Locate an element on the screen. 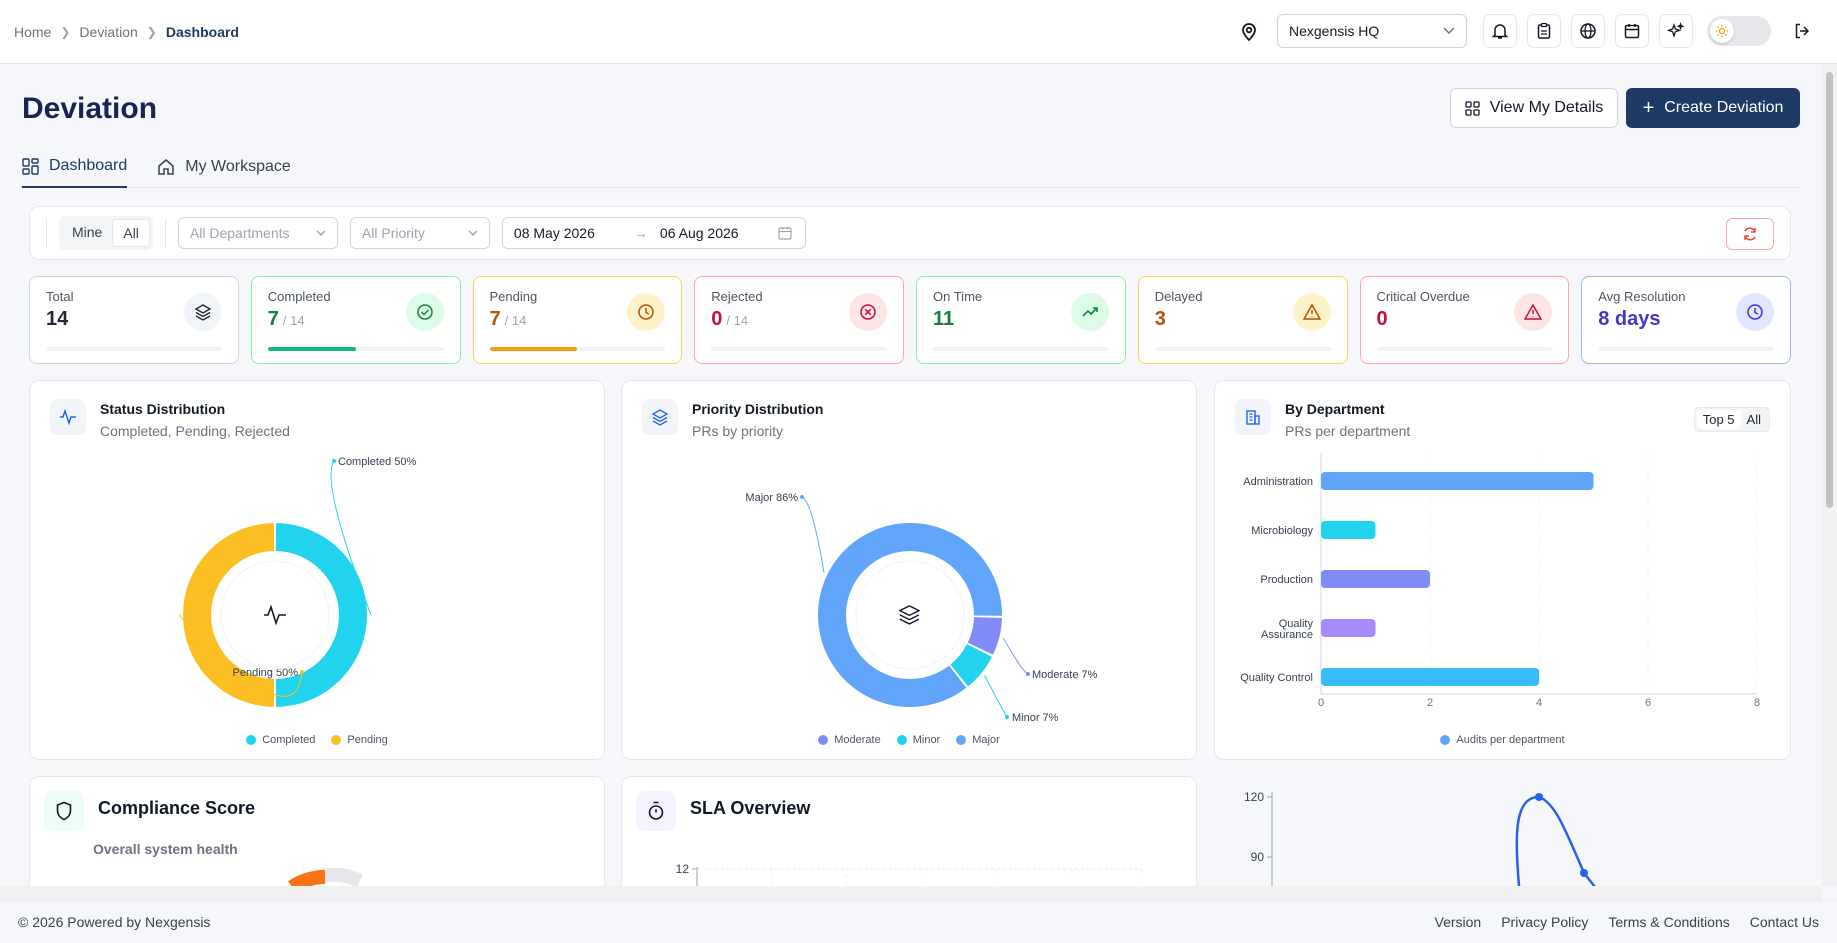 The image size is (1837, 943). compliance-score-card: Compliance Score Overall system health is located at coordinates (317, 831).